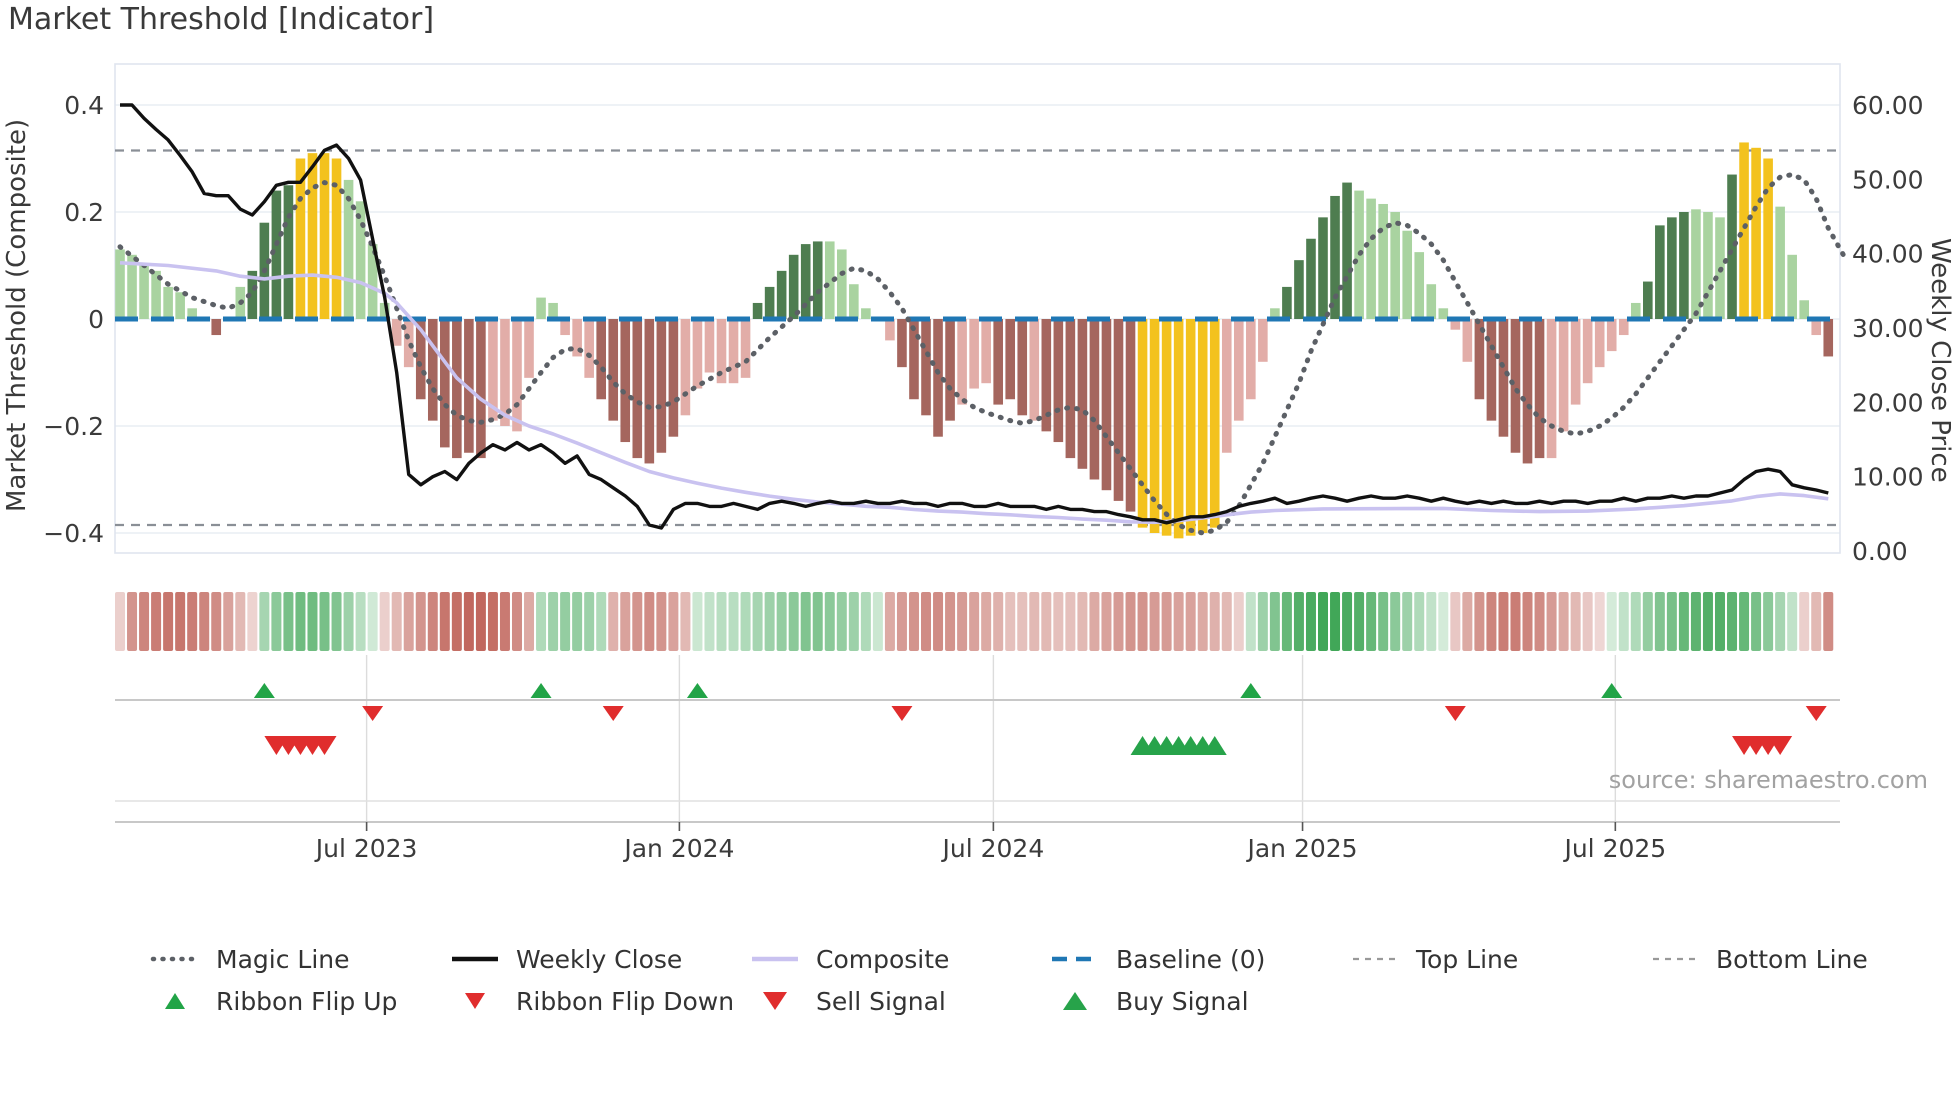  I want to click on svg-text: Jan 2024, so click(678, 848).